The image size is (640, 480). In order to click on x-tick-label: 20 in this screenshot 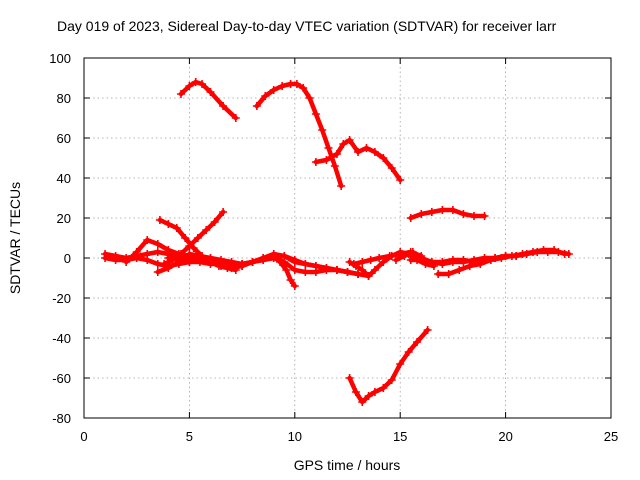, I will do `click(505, 436)`.